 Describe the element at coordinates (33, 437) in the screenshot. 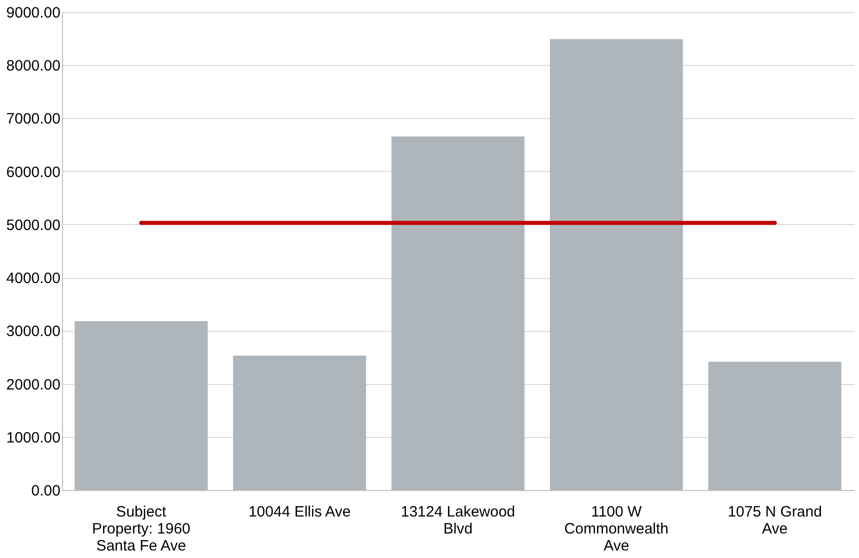

I see `y-tick-label: 1000.00` at that location.